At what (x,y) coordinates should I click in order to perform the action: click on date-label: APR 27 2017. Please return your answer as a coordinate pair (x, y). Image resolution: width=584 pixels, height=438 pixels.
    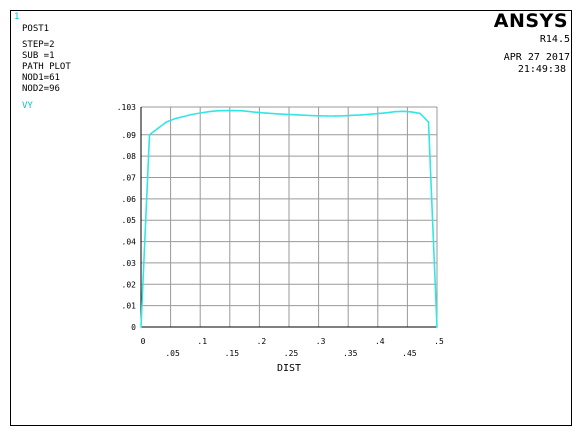
    Looking at the image, I should click on (536, 57).